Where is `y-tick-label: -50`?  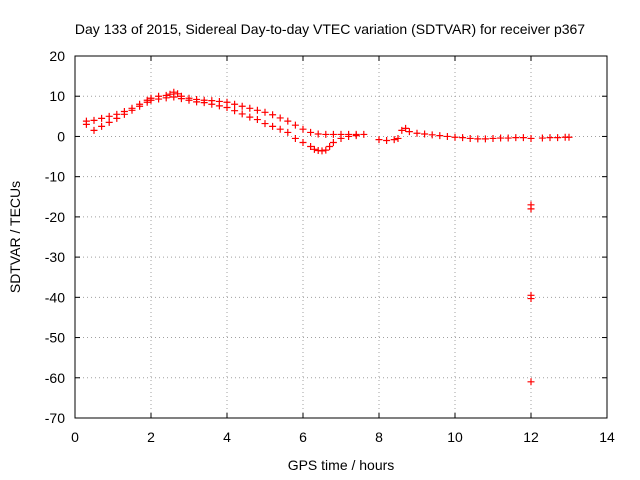
y-tick-label: -50 is located at coordinates (55, 338).